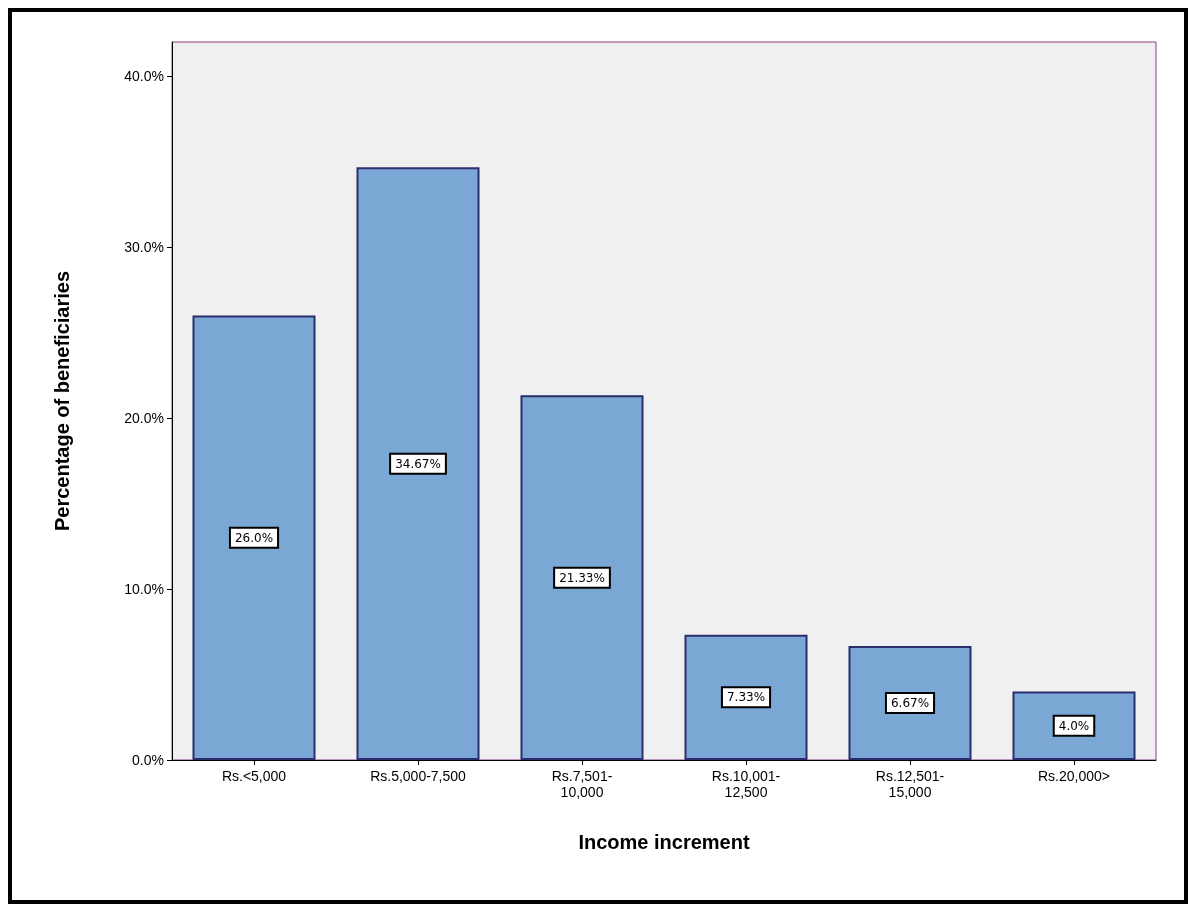 The height and width of the screenshot is (922, 1204). Describe the element at coordinates (746, 784) in the screenshot. I see `x-tick-label: Rs.10,001- 12,500` at that location.